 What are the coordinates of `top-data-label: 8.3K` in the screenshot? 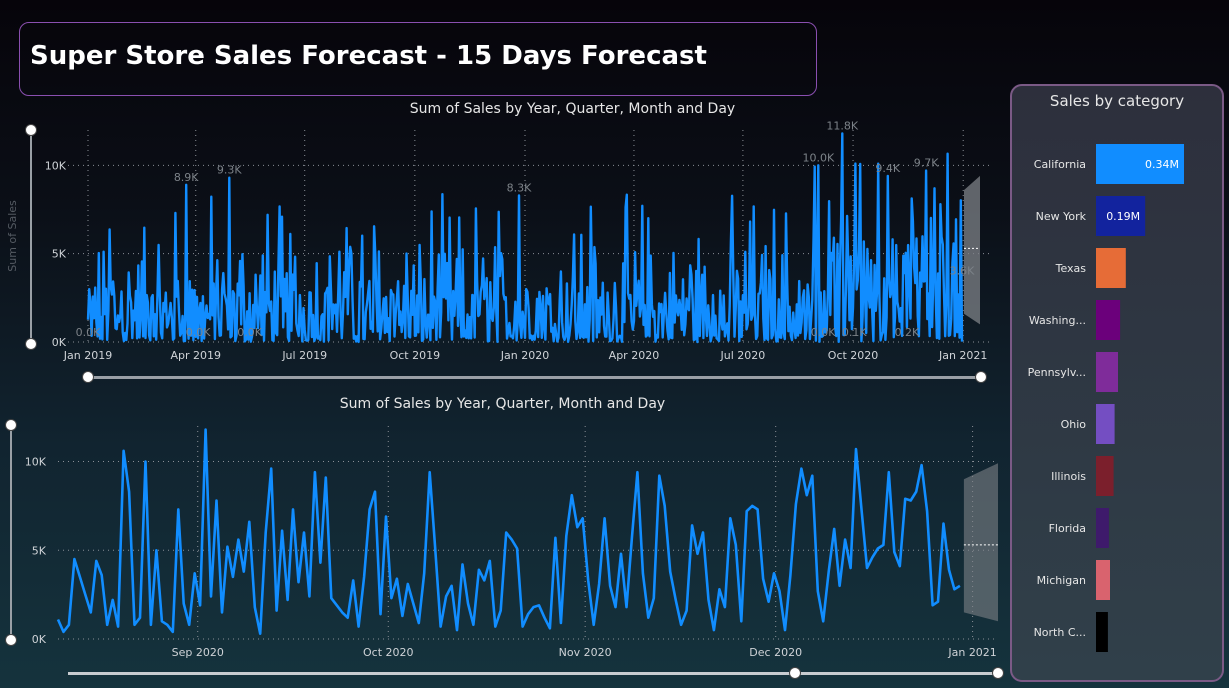 It's located at (519, 187).